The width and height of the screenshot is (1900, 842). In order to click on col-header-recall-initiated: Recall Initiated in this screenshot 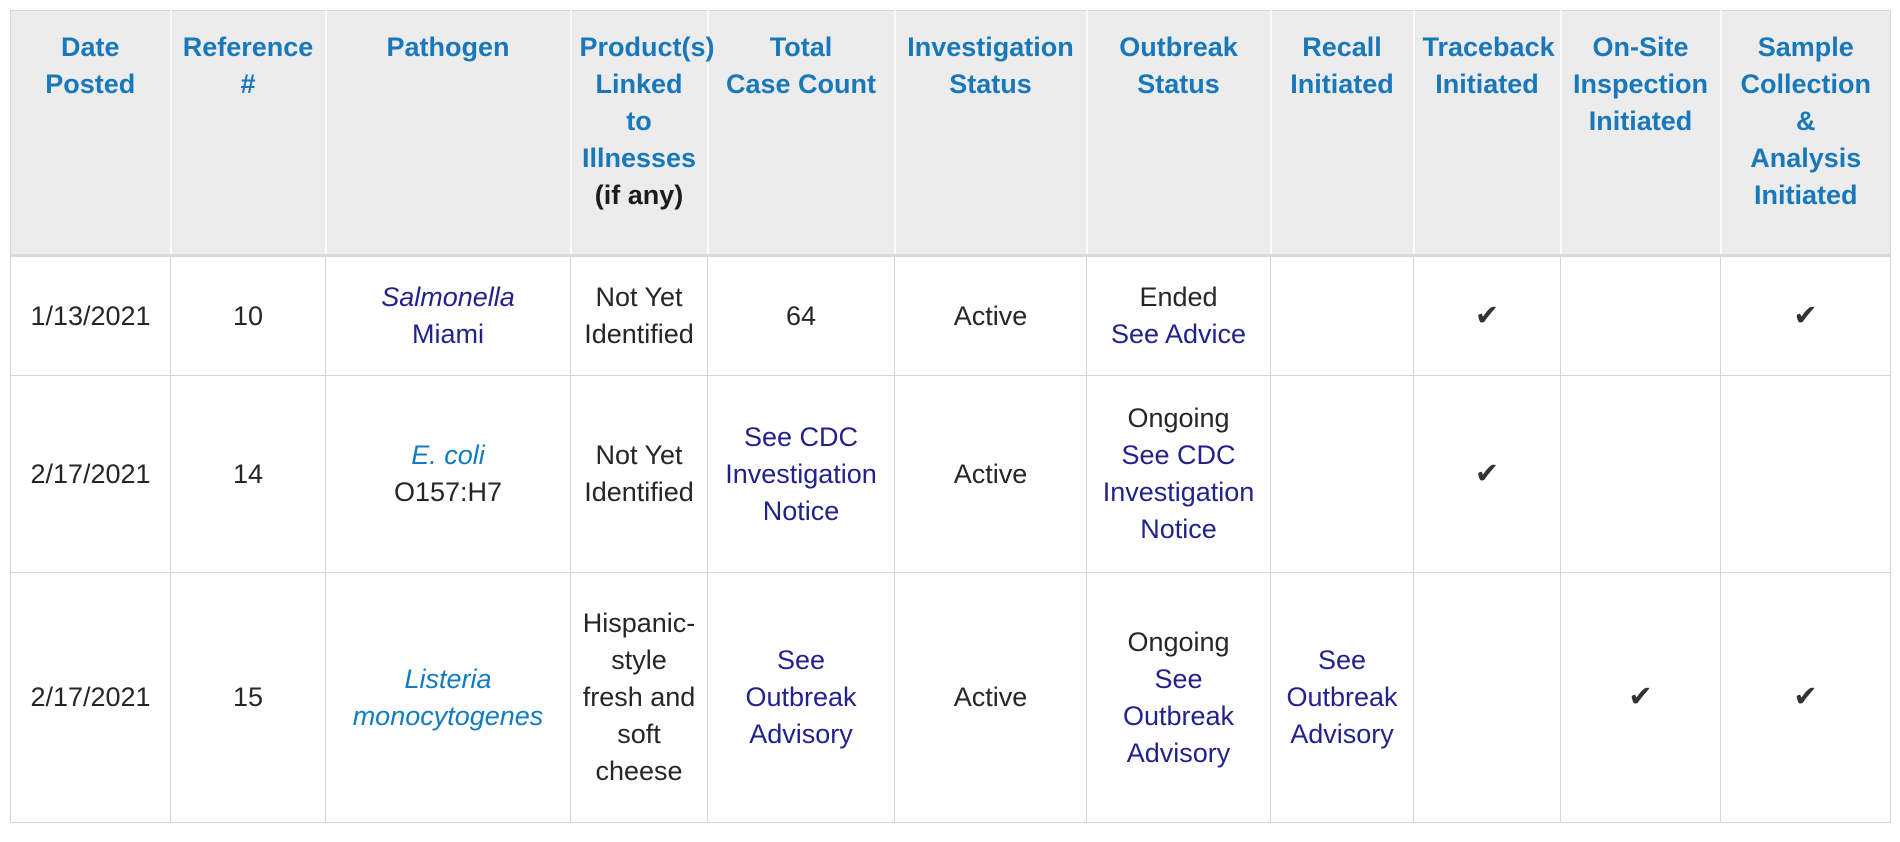, I will do `click(1342, 133)`.